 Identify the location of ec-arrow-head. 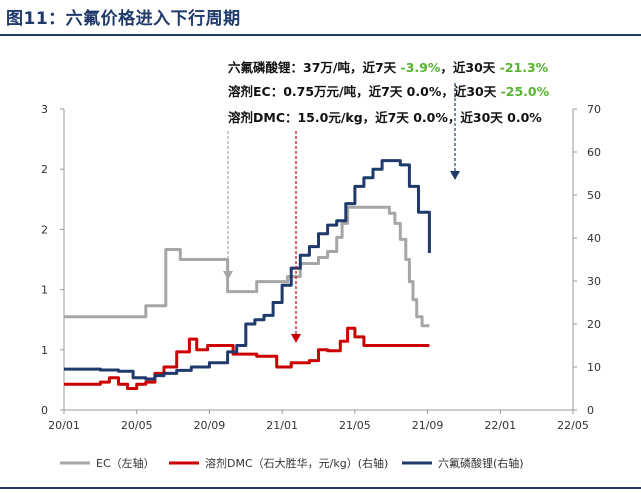
(228, 275).